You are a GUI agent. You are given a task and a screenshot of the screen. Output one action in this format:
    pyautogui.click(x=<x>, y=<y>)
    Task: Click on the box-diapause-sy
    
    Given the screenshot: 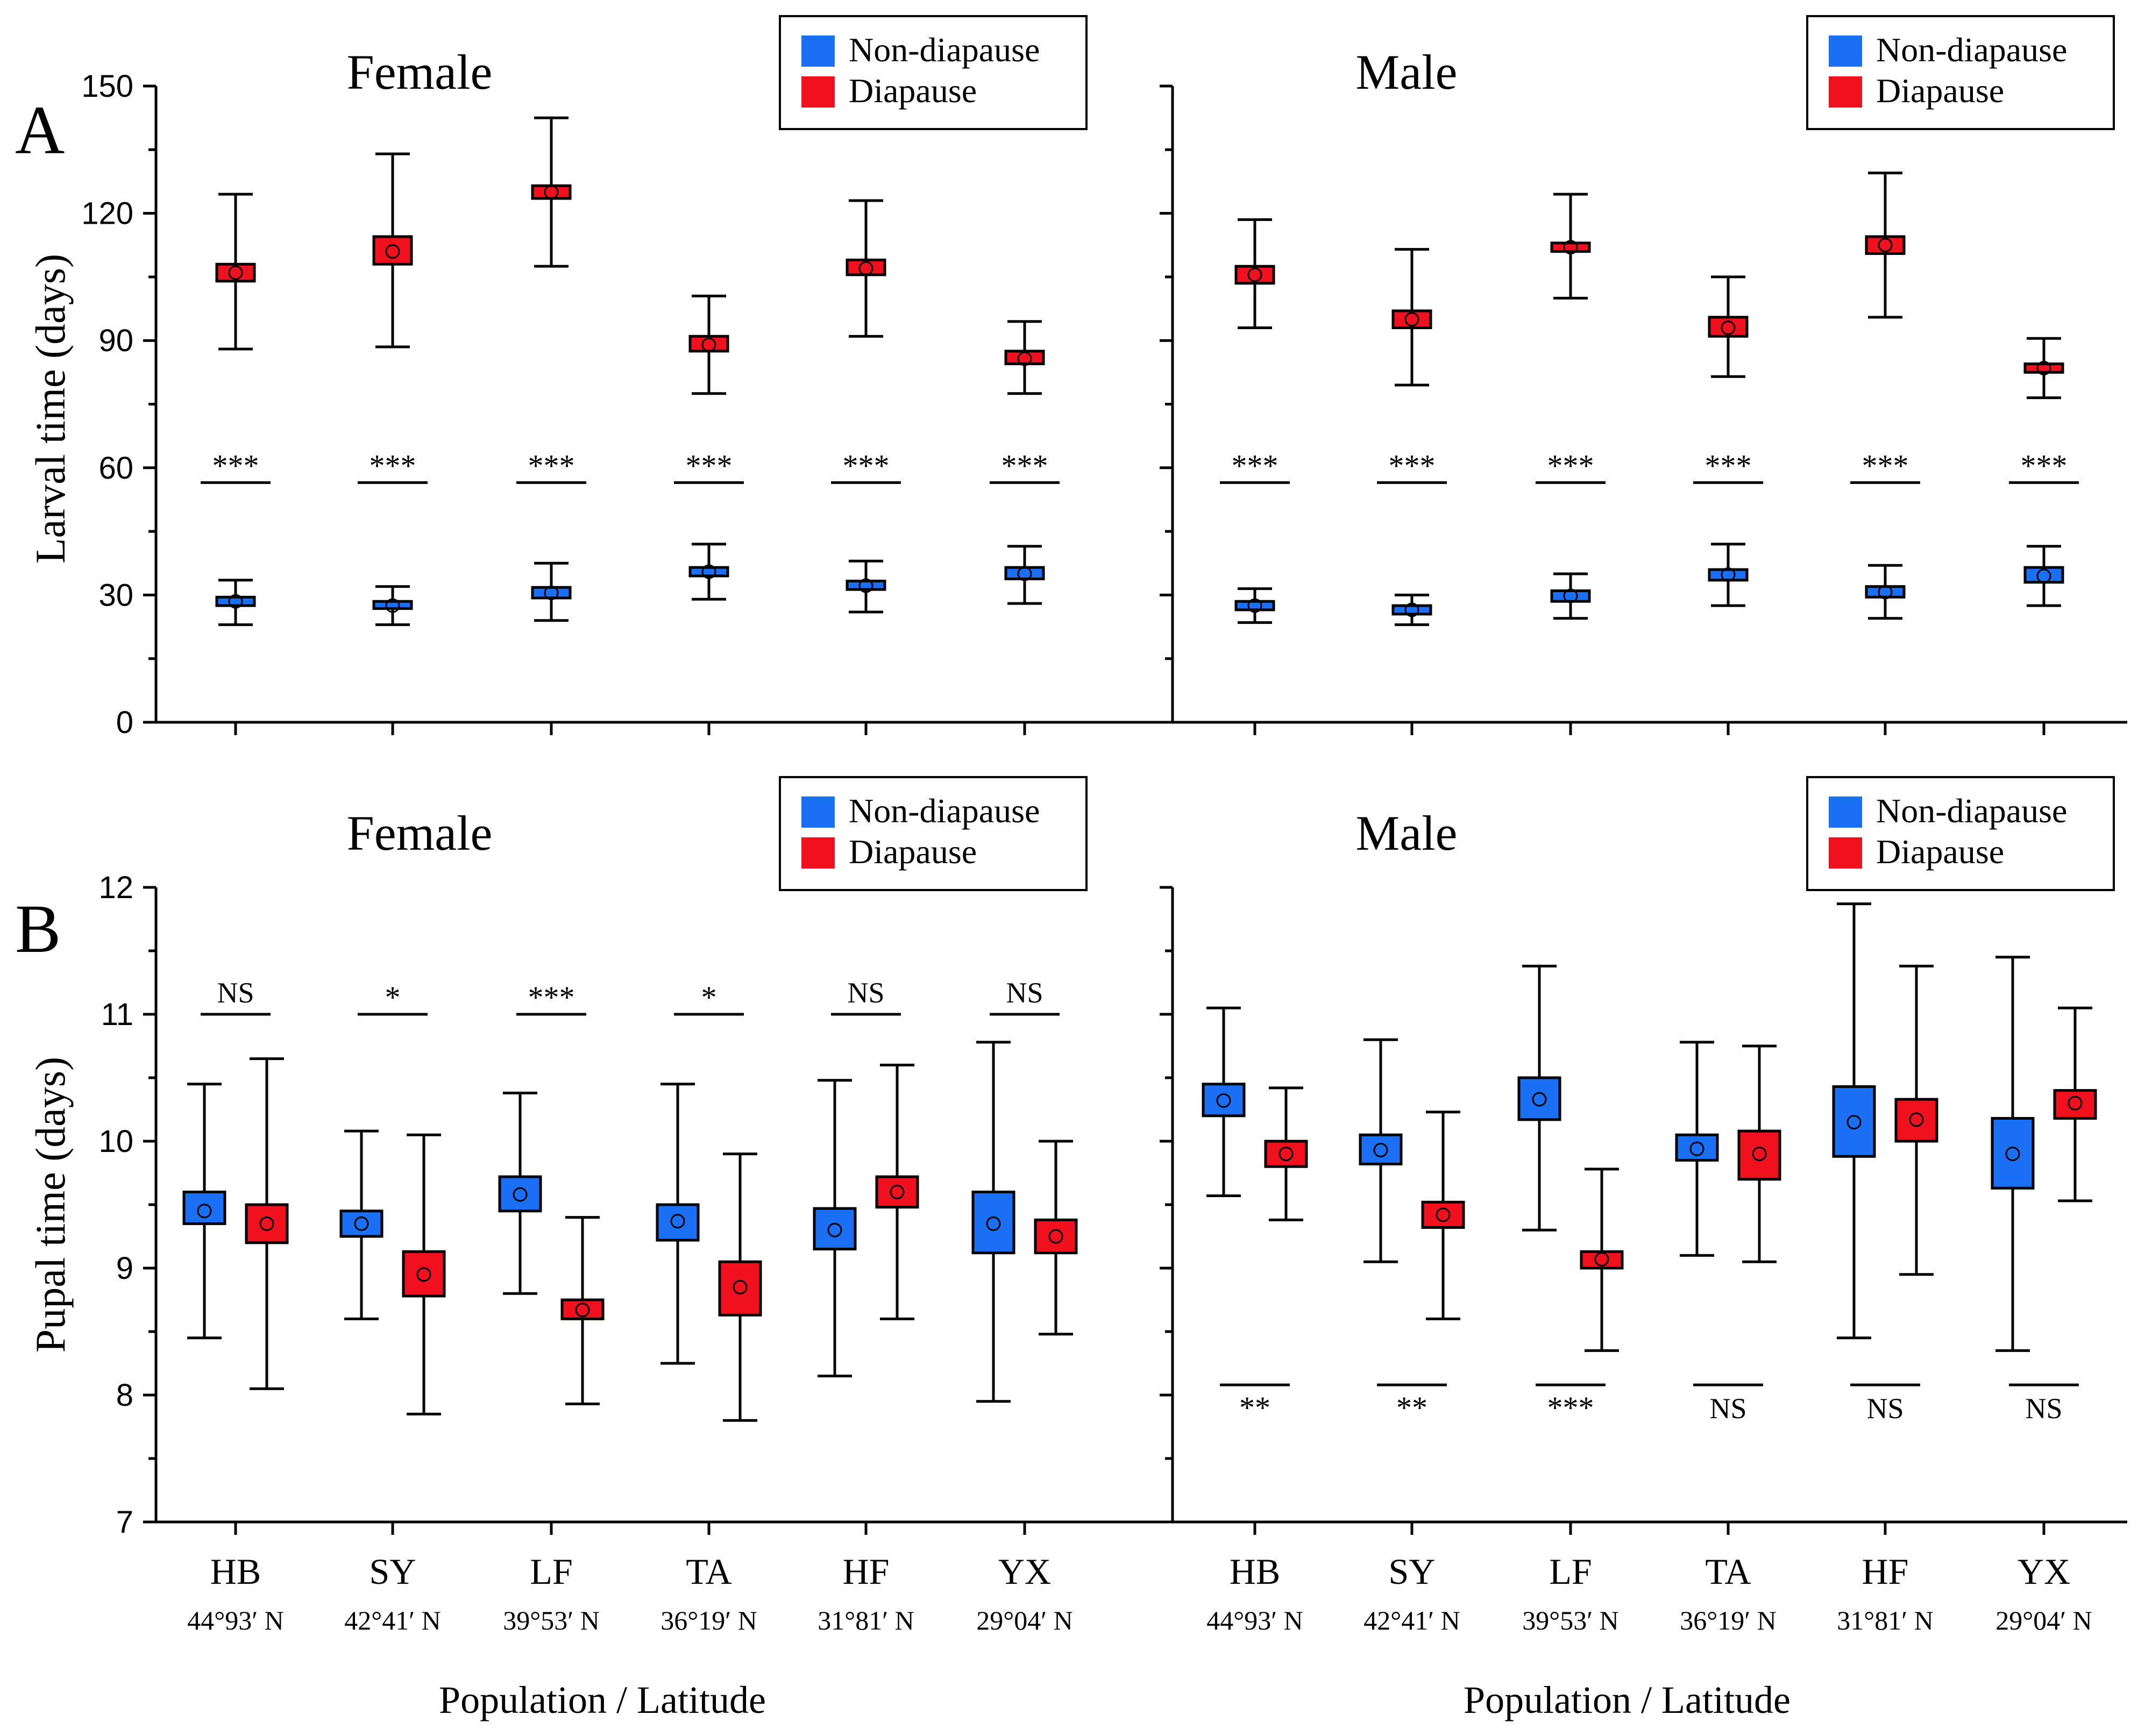 What is the action you would take?
    pyautogui.click(x=1411, y=317)
    